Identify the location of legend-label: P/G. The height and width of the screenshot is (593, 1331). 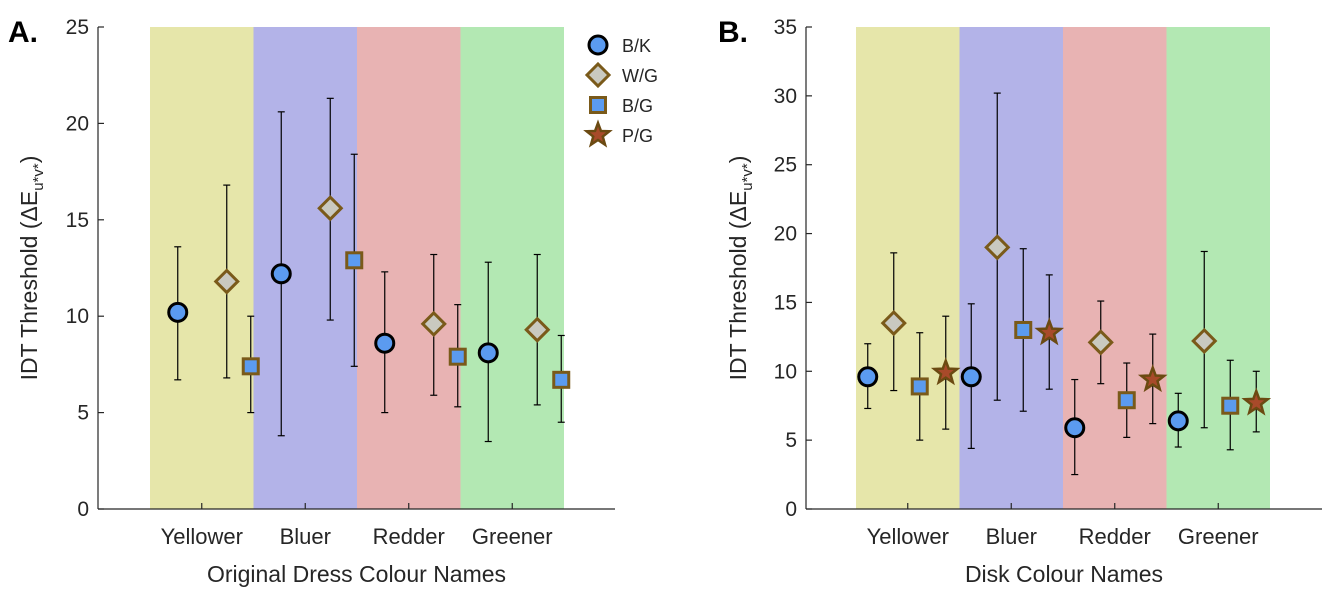
(637, 136).